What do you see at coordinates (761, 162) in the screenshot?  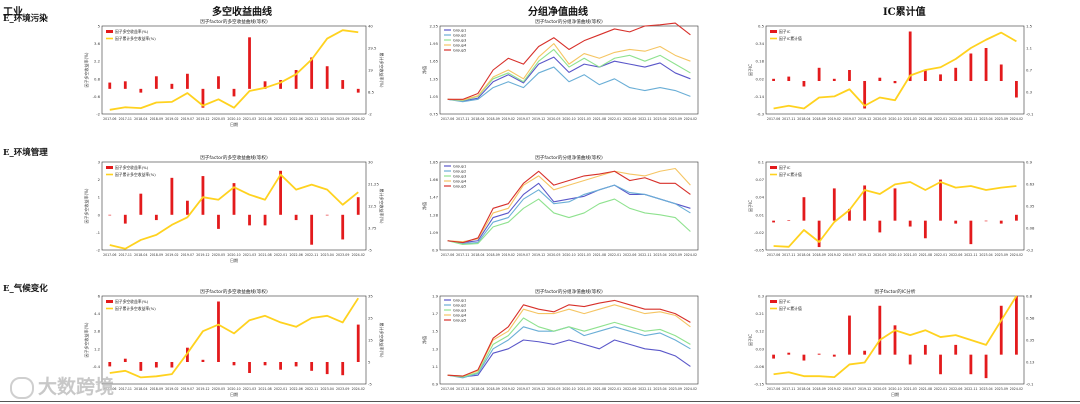 I see `y-tick-label: 0.1` at bounding box center [761, 162].